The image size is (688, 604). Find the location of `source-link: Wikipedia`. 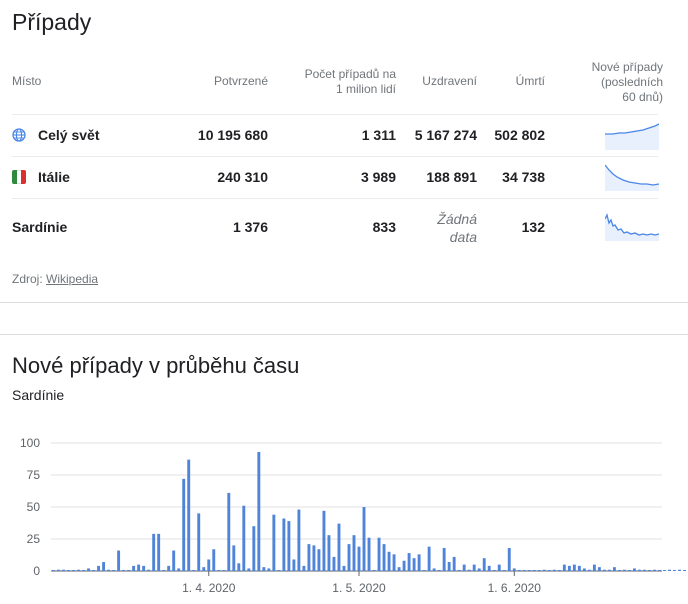

source-link: Wikipedia is located at coordinates (72, 279).